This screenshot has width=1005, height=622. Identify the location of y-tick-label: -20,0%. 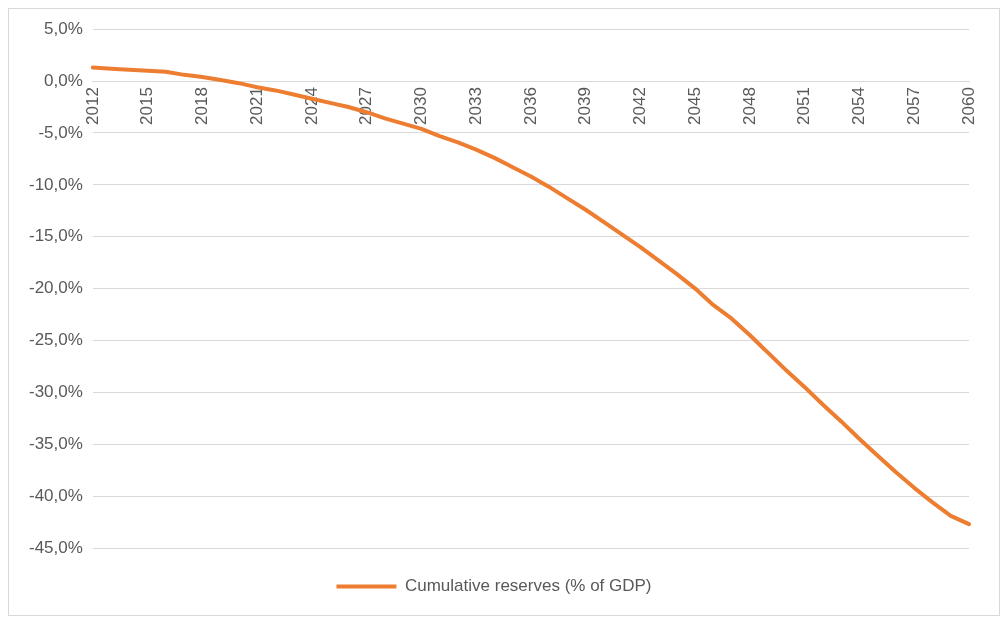
(55, 288).